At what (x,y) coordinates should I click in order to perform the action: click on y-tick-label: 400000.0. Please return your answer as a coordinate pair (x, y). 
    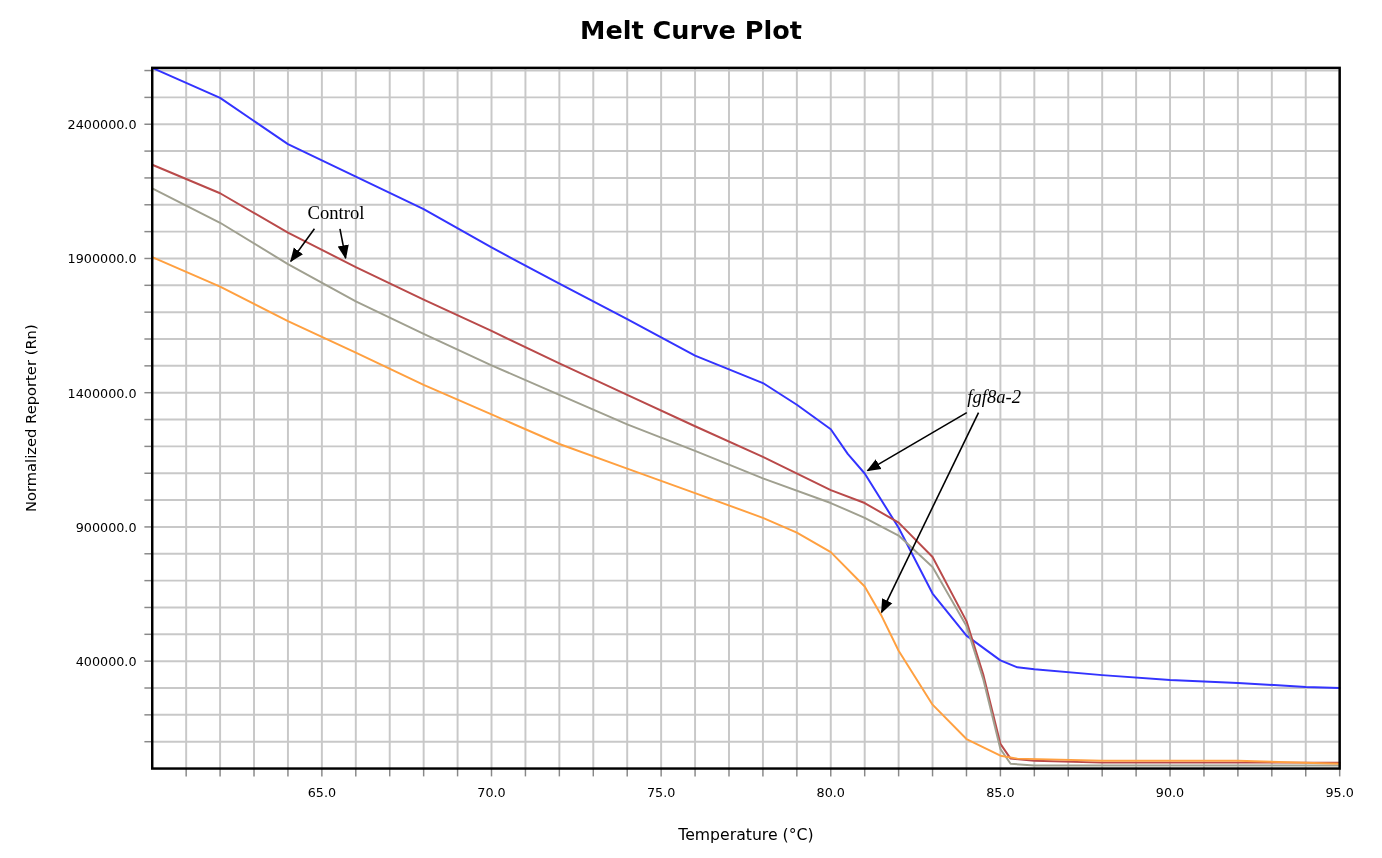
    Looking at the image, I should click on (106, 662).